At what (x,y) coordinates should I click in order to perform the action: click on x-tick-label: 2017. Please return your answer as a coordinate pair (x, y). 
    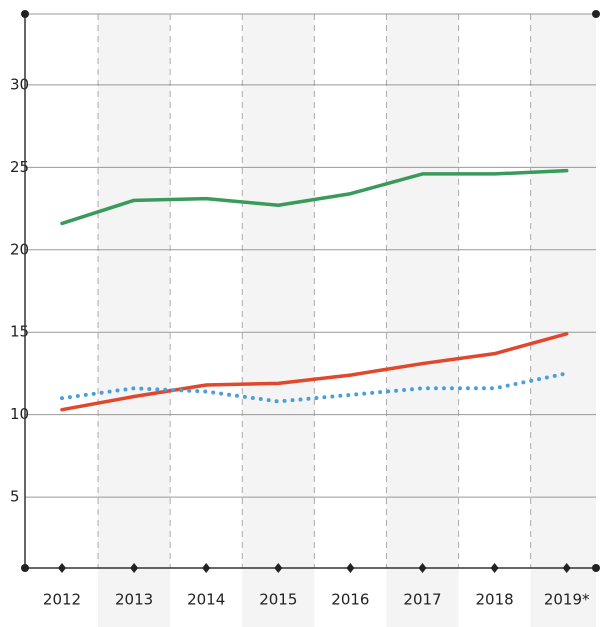
    Looking at the image, I should click on (422, 600).